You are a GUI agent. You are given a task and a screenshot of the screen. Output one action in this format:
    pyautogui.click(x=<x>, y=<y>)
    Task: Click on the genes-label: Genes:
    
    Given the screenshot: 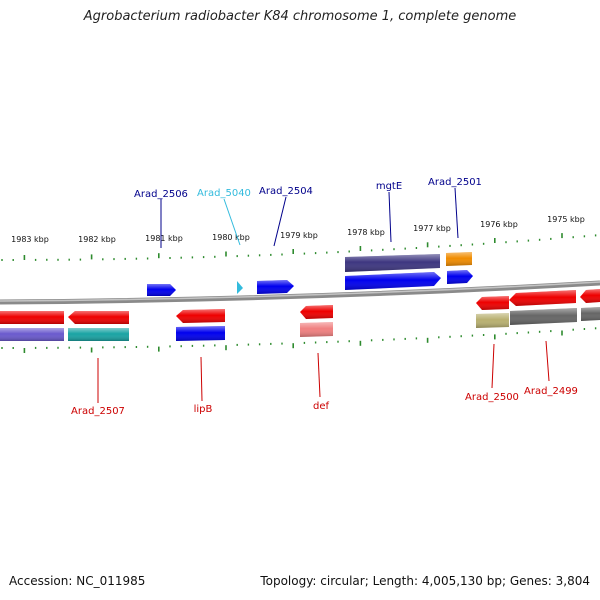 What is the action you would take?
    pyautogui.click(x=530, y=581)
    